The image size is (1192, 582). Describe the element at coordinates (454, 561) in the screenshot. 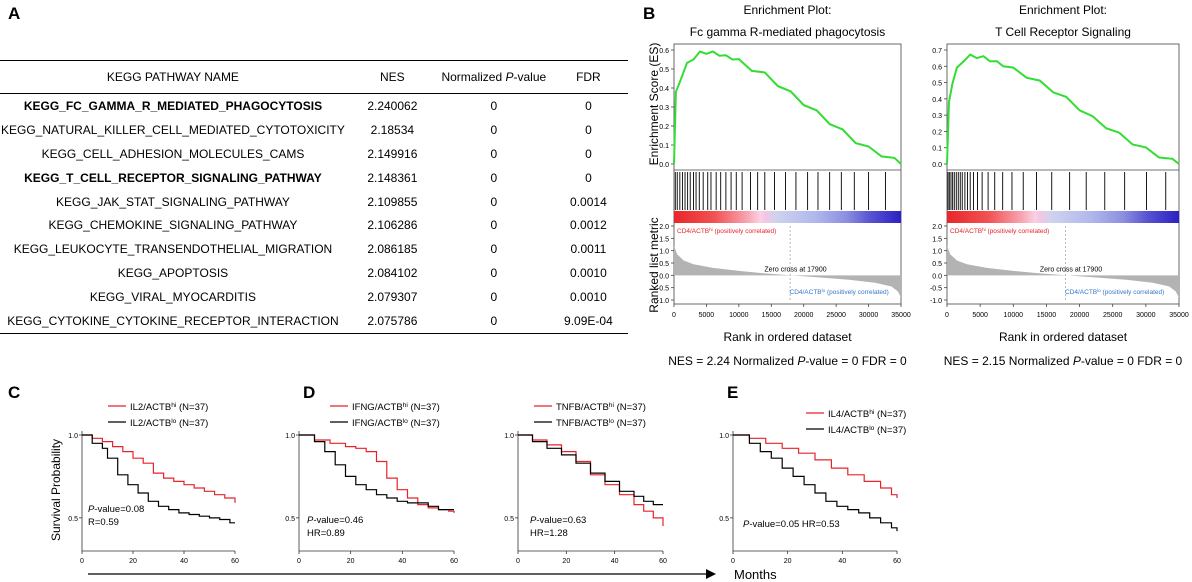

I see `surv-xtick-label: 60` at that location.